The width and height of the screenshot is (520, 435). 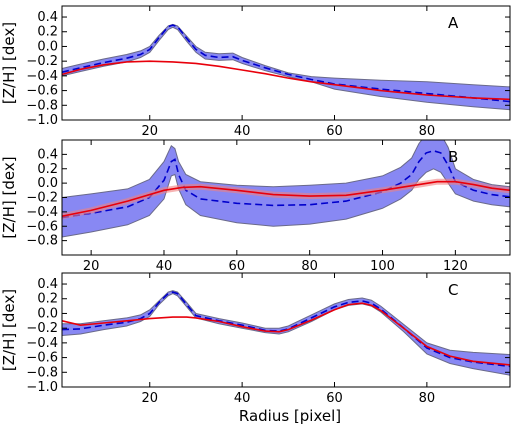 What do you see at coordinates (382, 266) in the screenshot?
I see `x-tick-label: 100` at bounding box center [382, 266].